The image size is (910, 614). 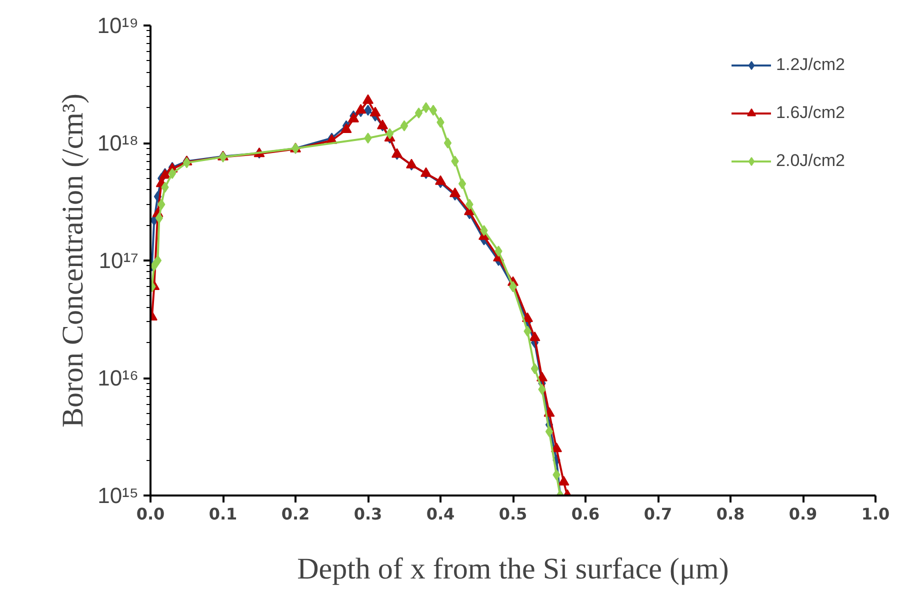 I want to click on x-tick-label: 0.1, so click(x=223, y=514).